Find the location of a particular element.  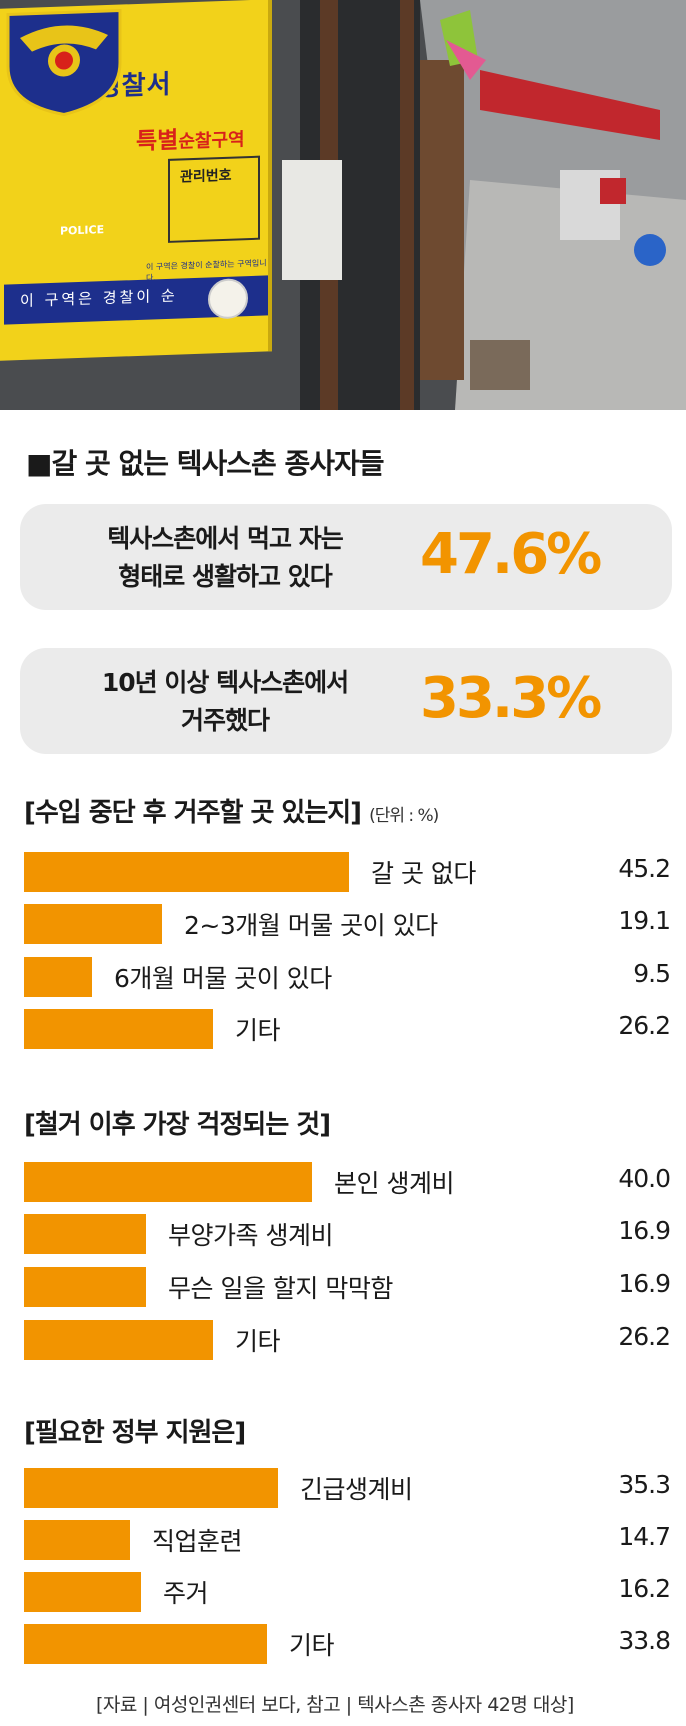

sign-number-label: 관리번호 is located at coordinates (206, 176).